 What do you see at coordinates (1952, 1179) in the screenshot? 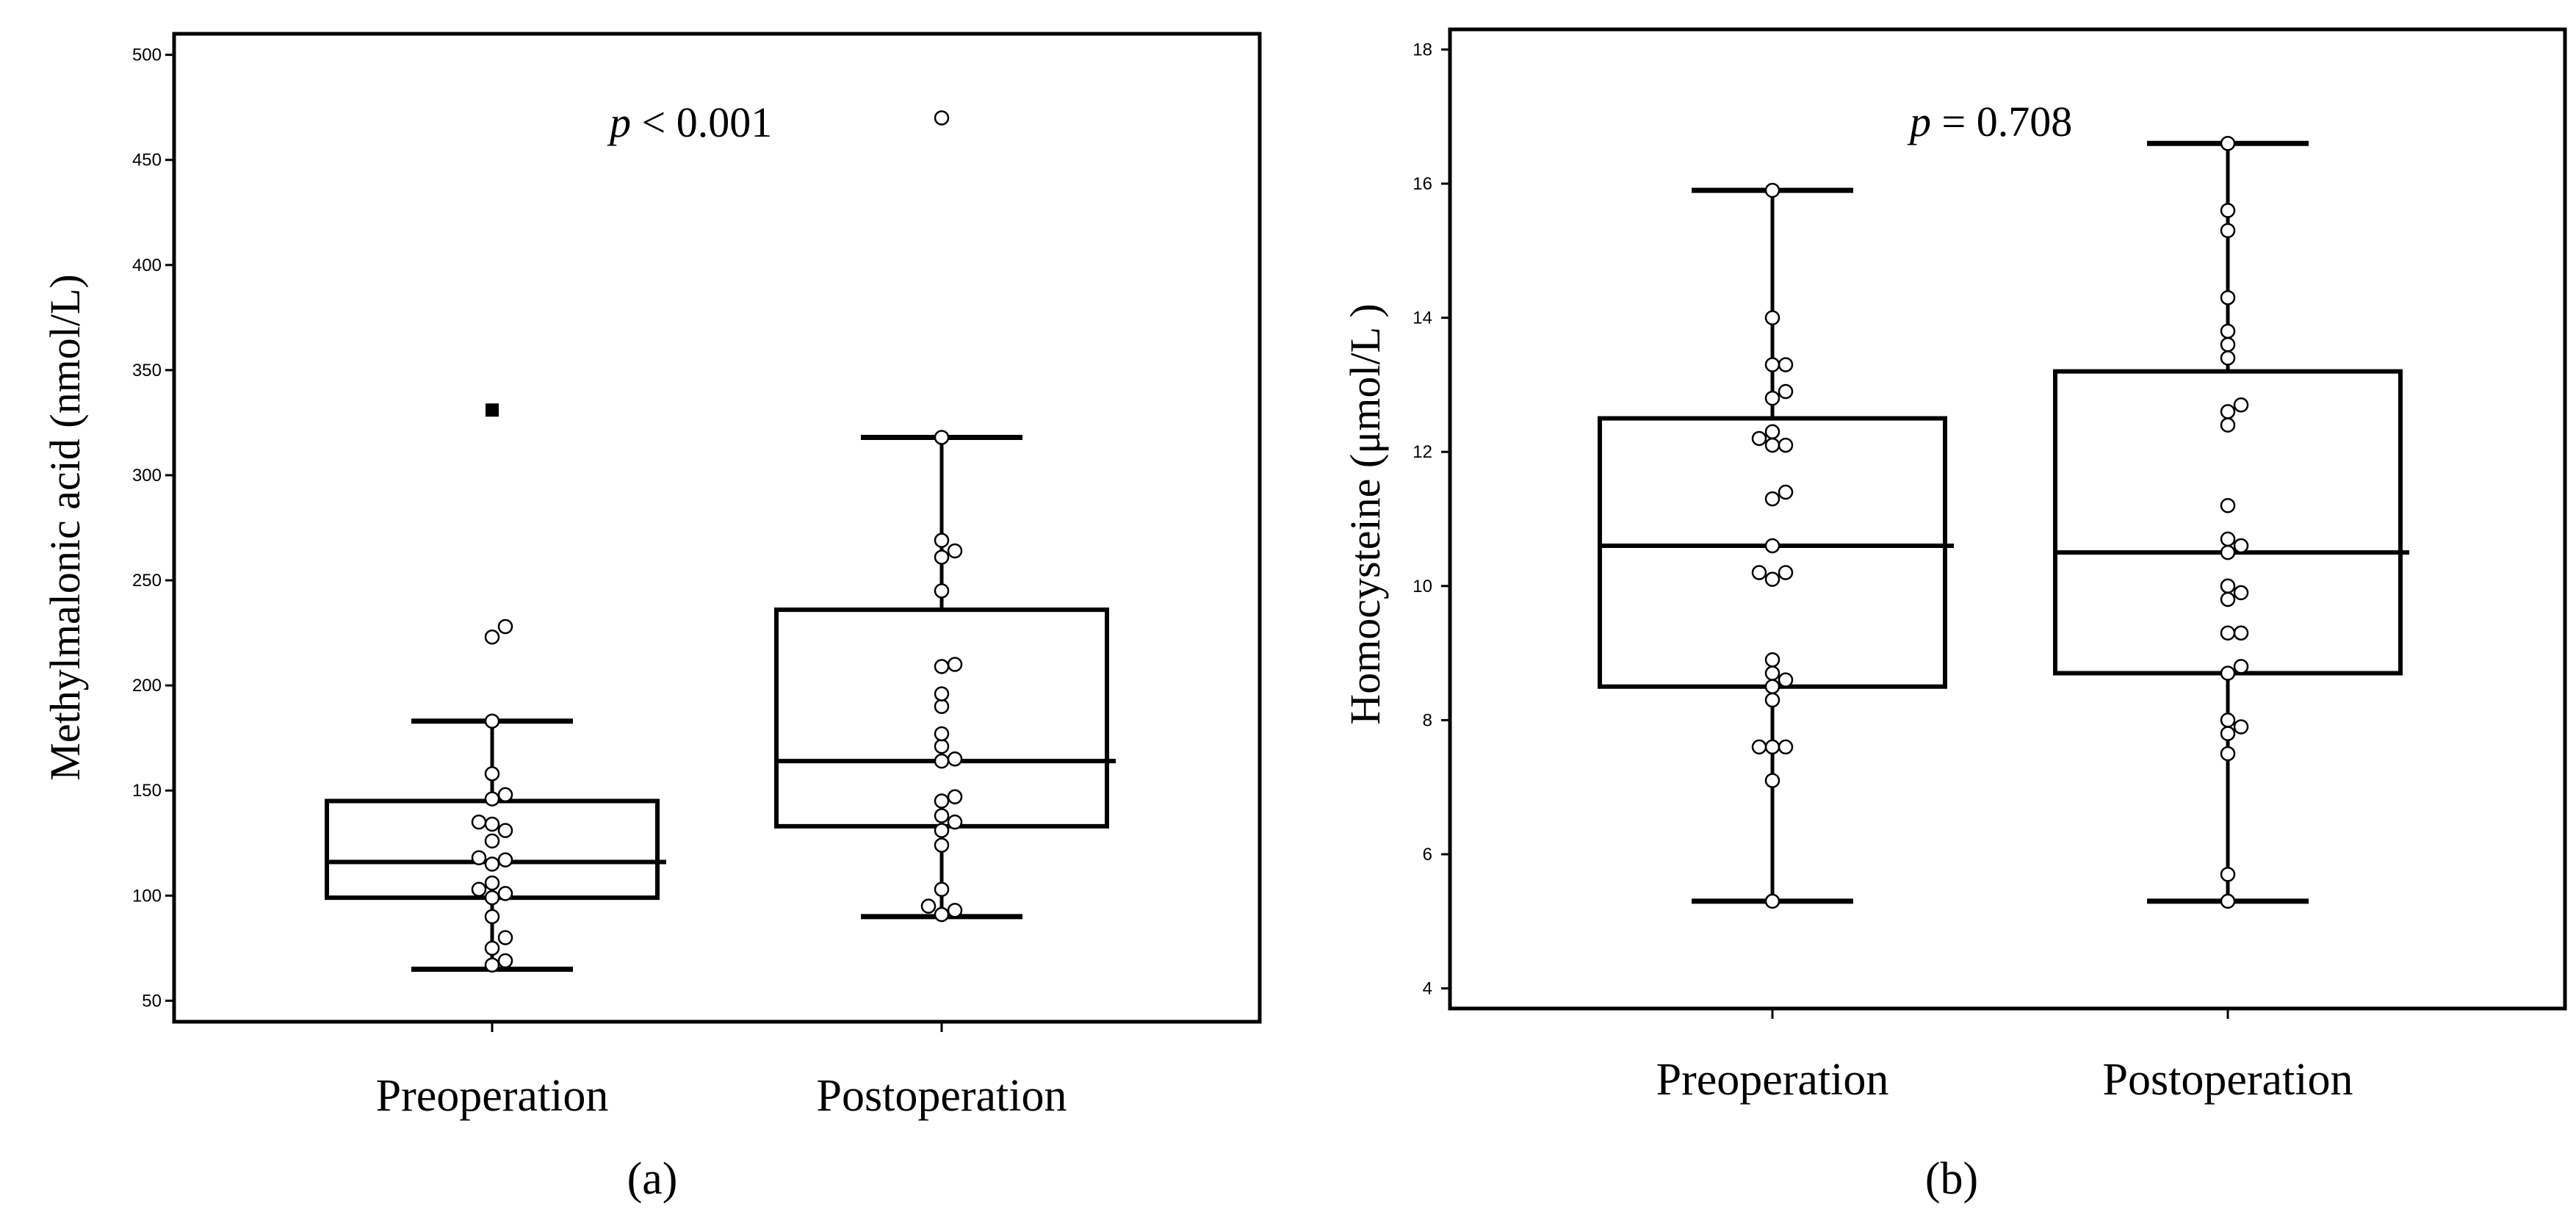
I see `panel-label-b: (b)` at bounding box center [1952, 1179].